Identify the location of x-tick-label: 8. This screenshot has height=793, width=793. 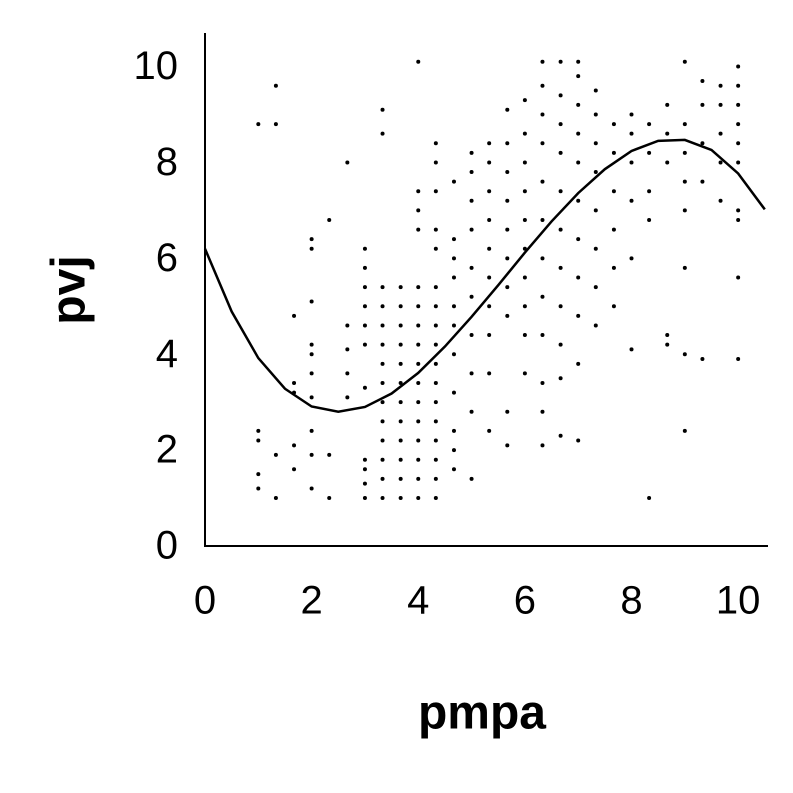
(631, 601).